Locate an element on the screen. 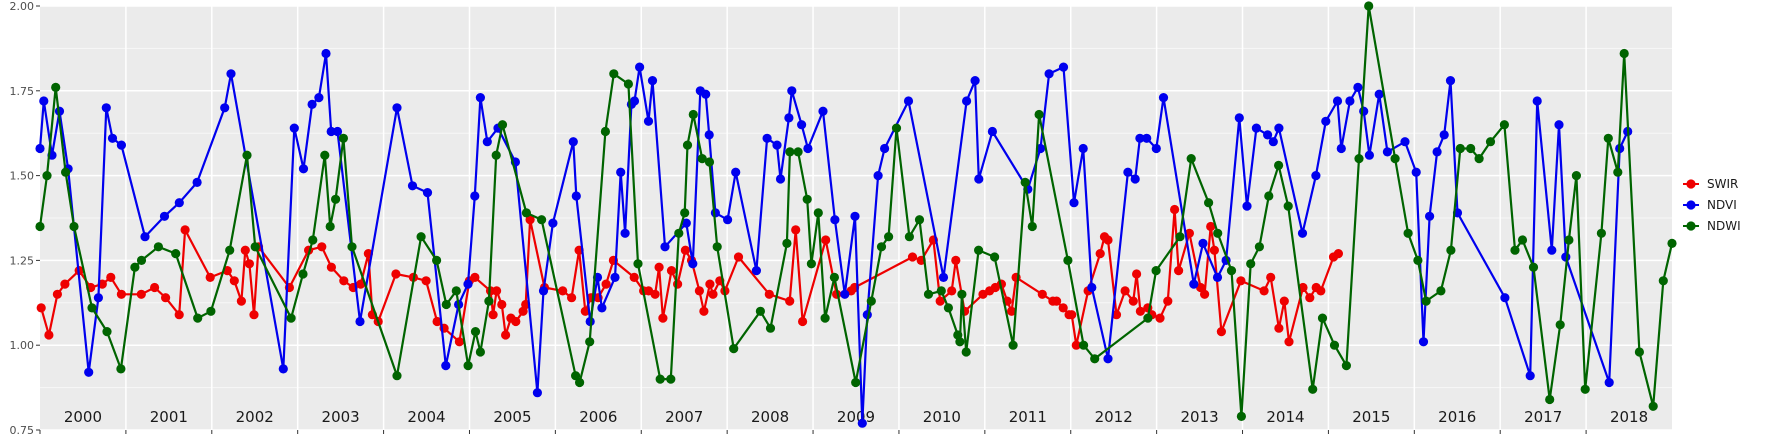  year-label: 2013 is located at coordinates (1199, 417).